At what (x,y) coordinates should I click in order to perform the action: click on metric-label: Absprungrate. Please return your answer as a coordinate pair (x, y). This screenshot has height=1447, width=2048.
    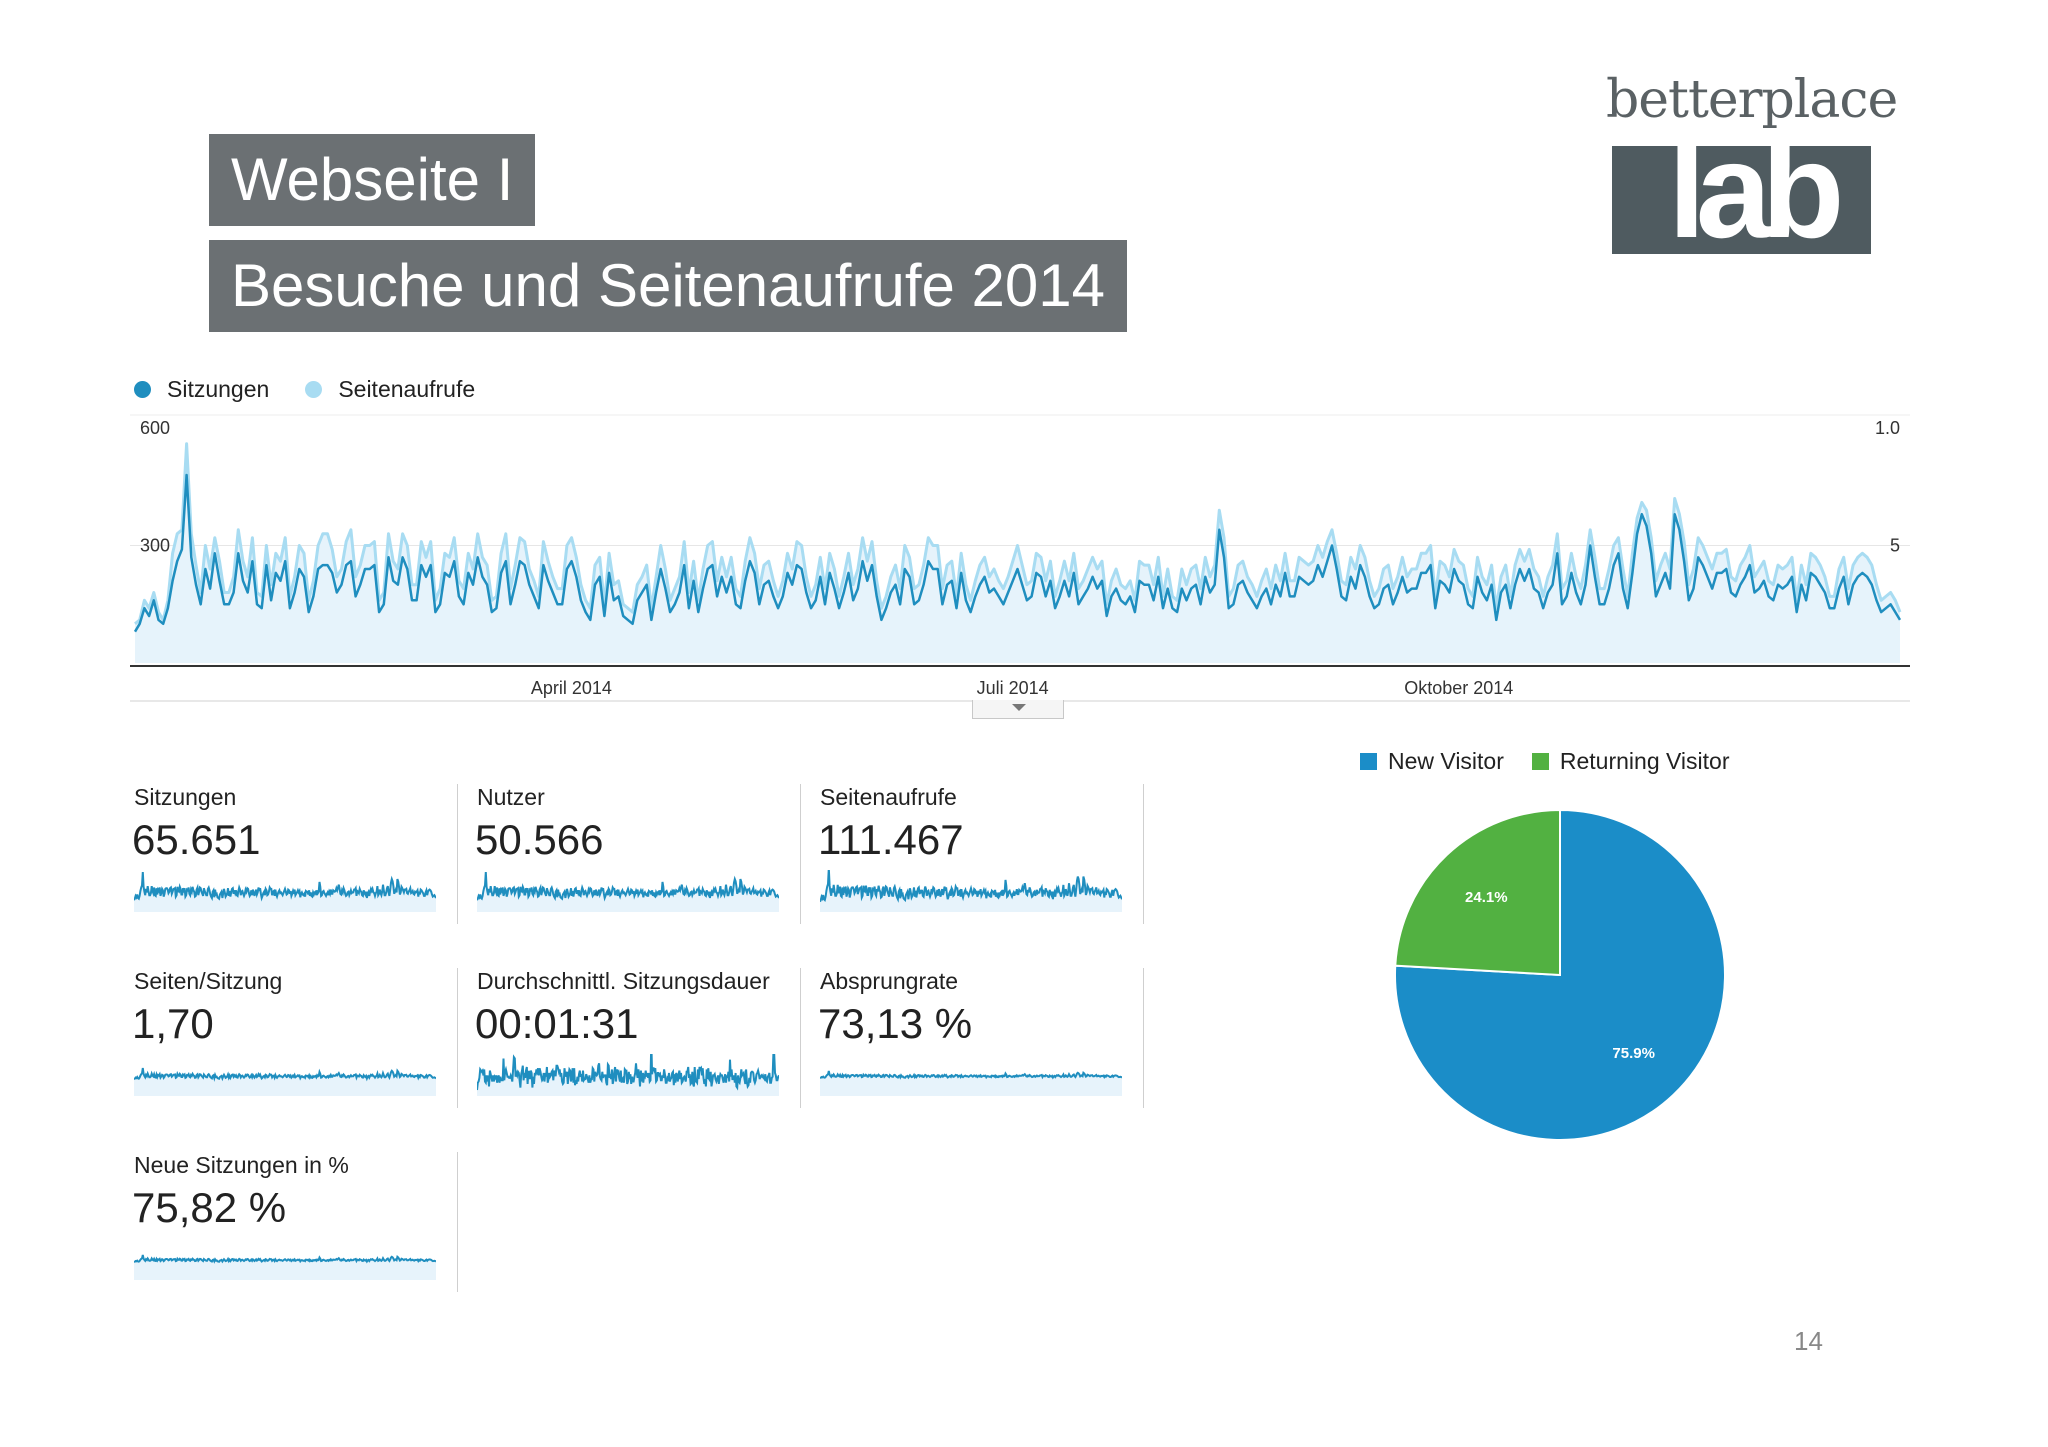
    Looking at the image, I should click on (889, 981).